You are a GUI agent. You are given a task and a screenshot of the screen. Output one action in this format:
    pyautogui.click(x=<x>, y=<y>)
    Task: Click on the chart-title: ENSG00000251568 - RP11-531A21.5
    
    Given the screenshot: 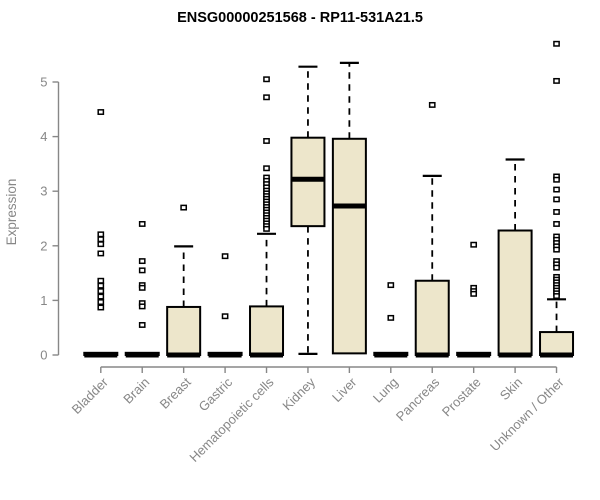 What is the action you would take?
    pyautogui.click(x=300, y=18)
    